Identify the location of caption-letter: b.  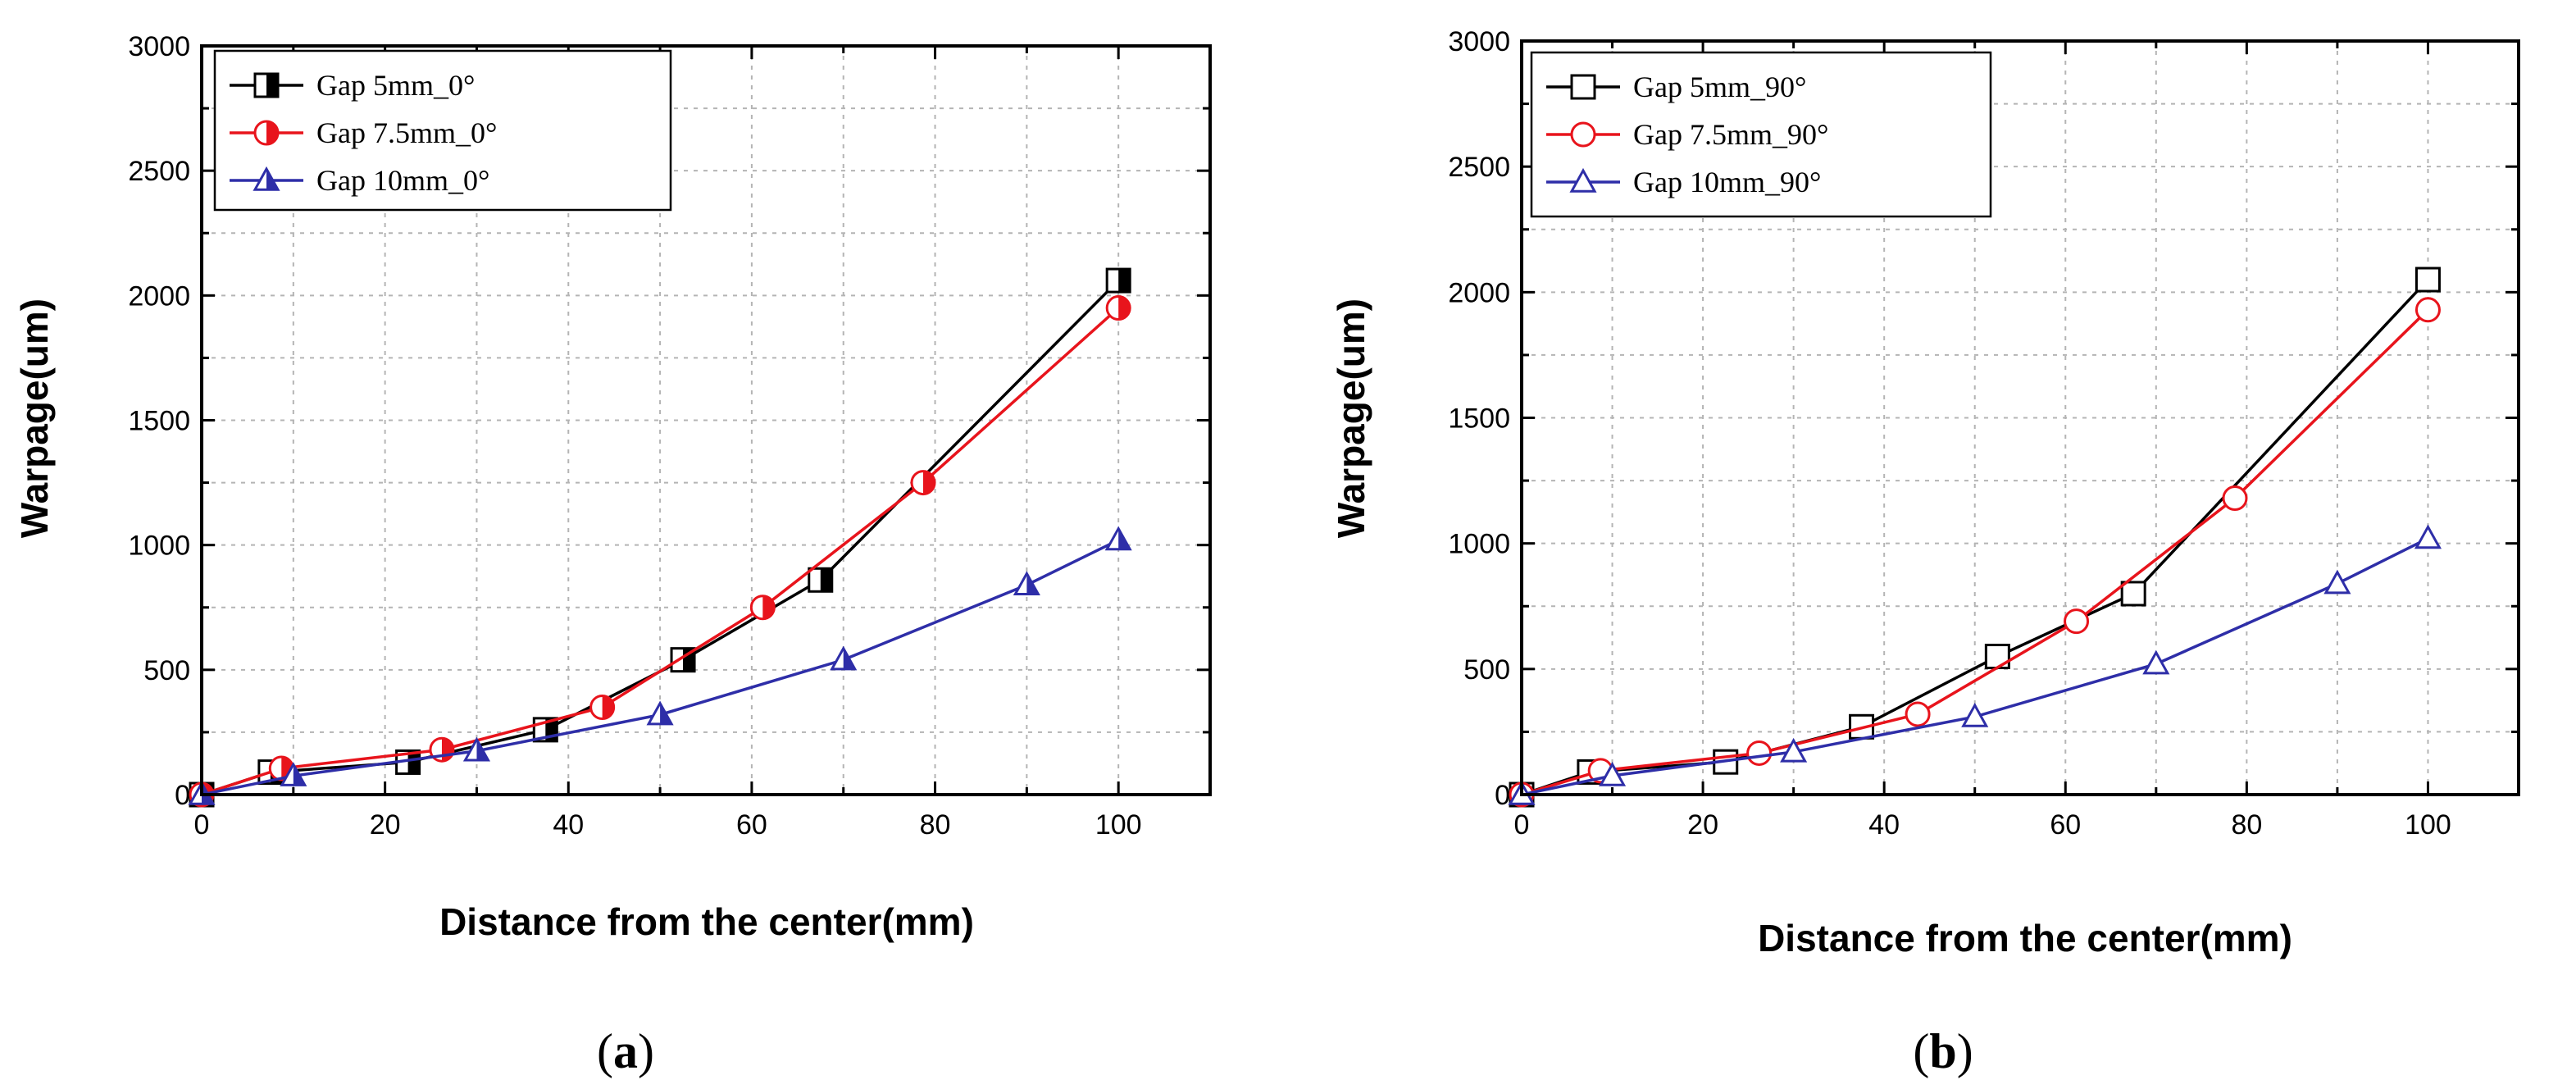
(1943, 1051).